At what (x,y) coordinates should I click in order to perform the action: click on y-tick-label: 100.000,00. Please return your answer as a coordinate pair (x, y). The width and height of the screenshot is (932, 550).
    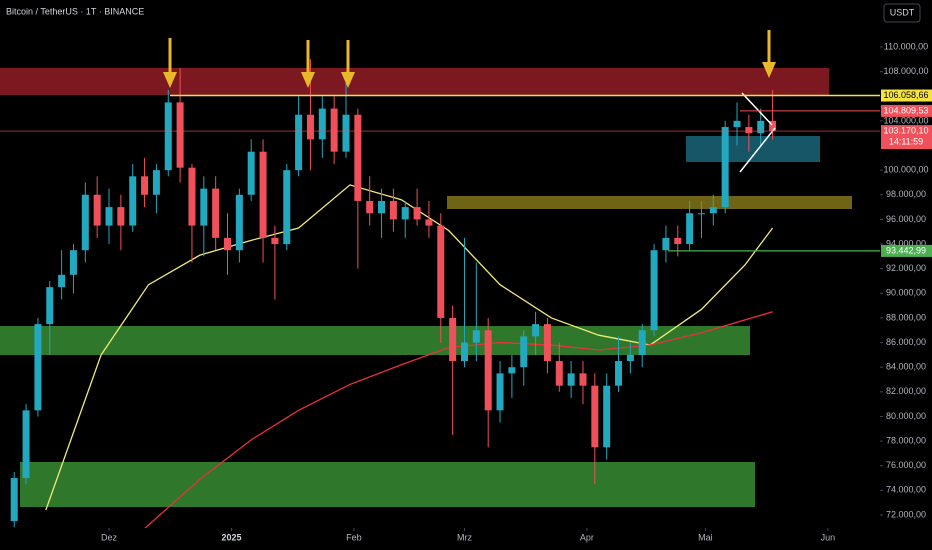
    Looking at the image, I should click on (905, 170).